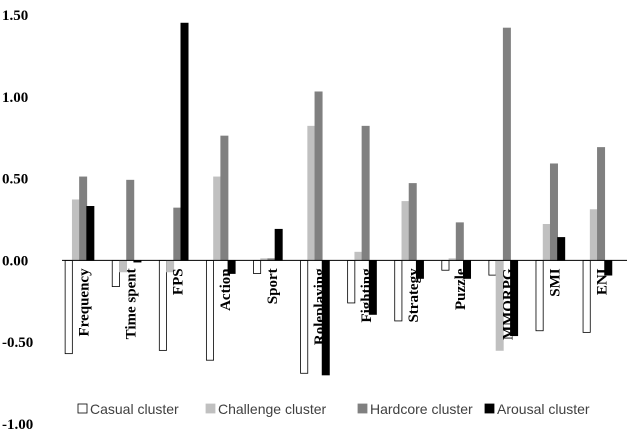  Describe the element at coordinates (132, 303) in the screenshot. I see `x-tick-label: Time spent` at that location.